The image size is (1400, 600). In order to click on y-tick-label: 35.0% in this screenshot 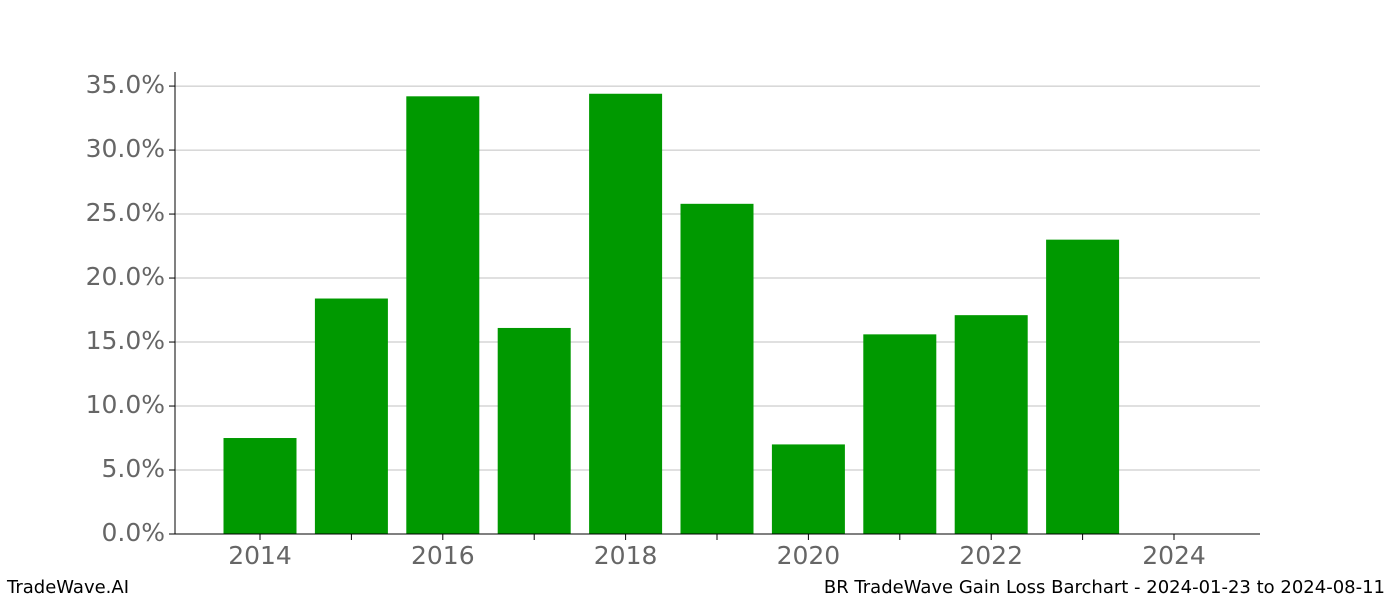, I will do `click(125, 84)`.